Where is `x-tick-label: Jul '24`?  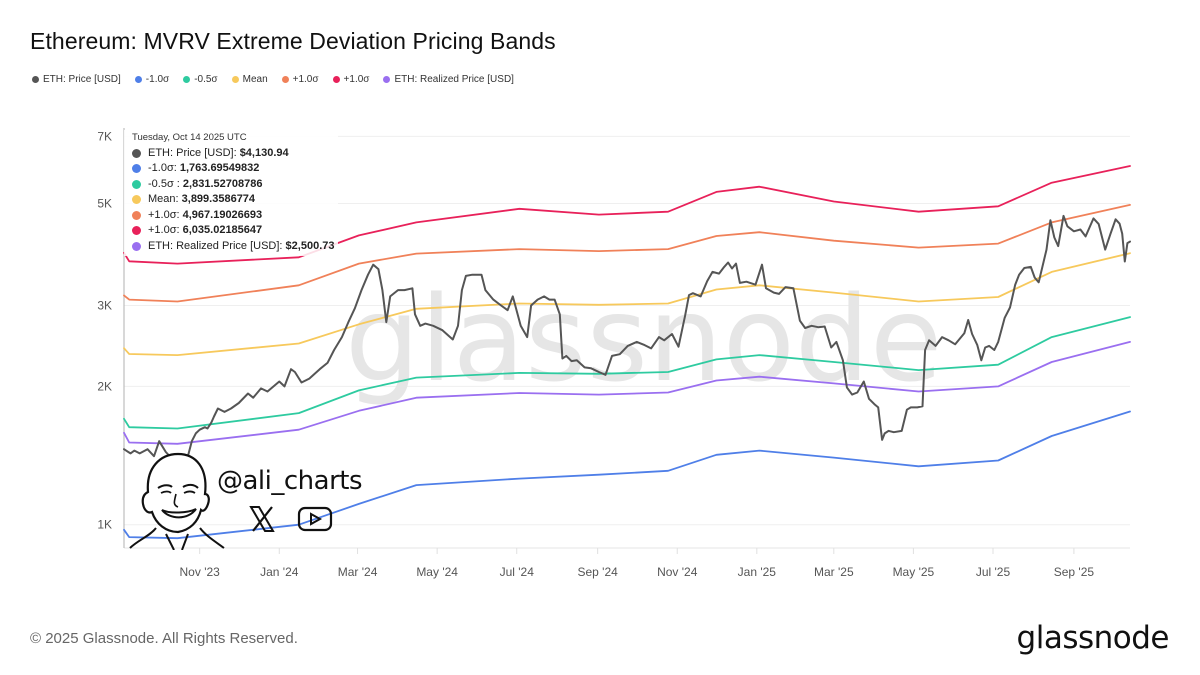
x-tick-label: Jul '24 is located at coordinates (517, 572).